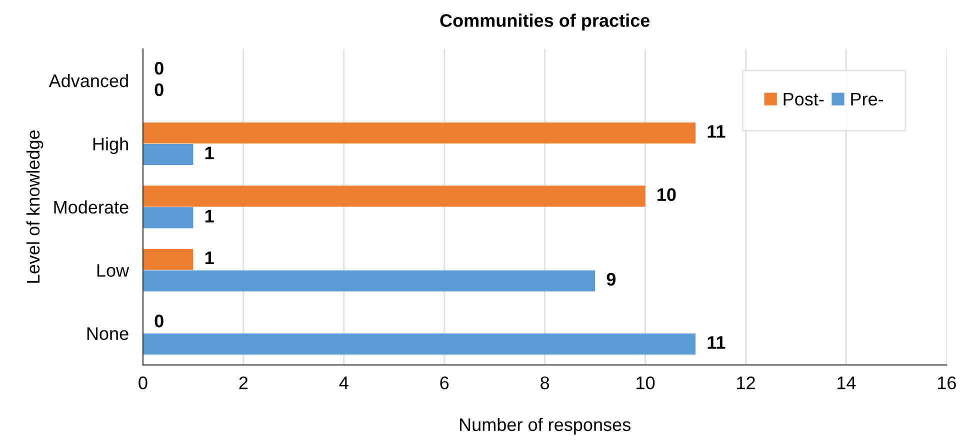 This screenshot has width=966, height=445. I want to click on y-tick-label: None, so click(107, 333).